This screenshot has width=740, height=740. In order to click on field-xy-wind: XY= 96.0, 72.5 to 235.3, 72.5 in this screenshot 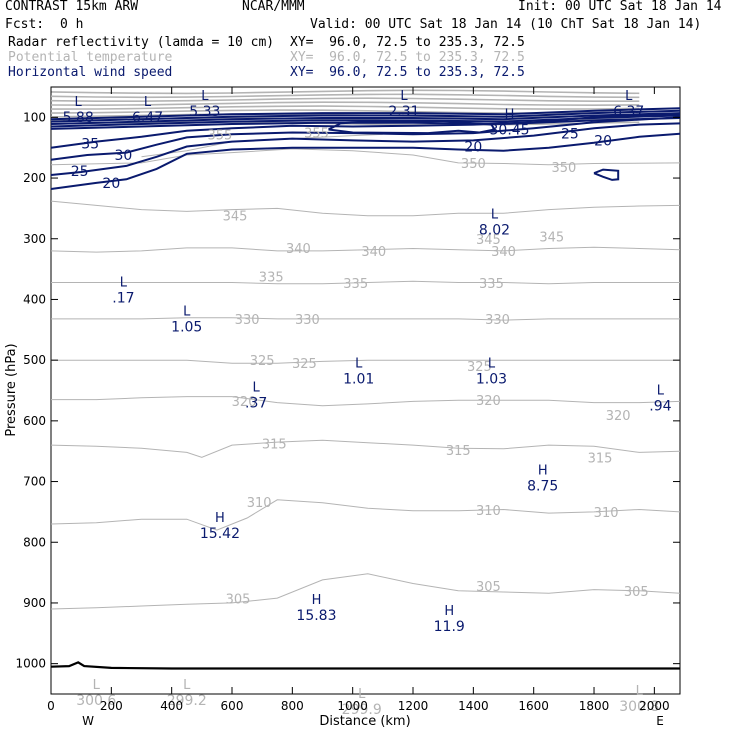, I will do `click(407, 72)`.